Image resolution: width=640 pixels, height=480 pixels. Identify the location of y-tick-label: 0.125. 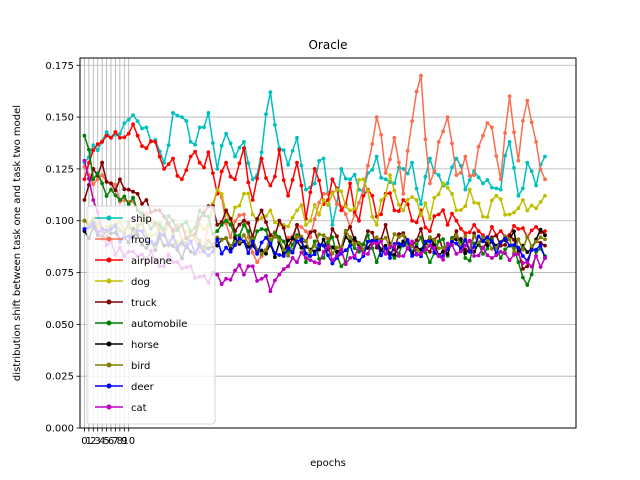
(59, 169).